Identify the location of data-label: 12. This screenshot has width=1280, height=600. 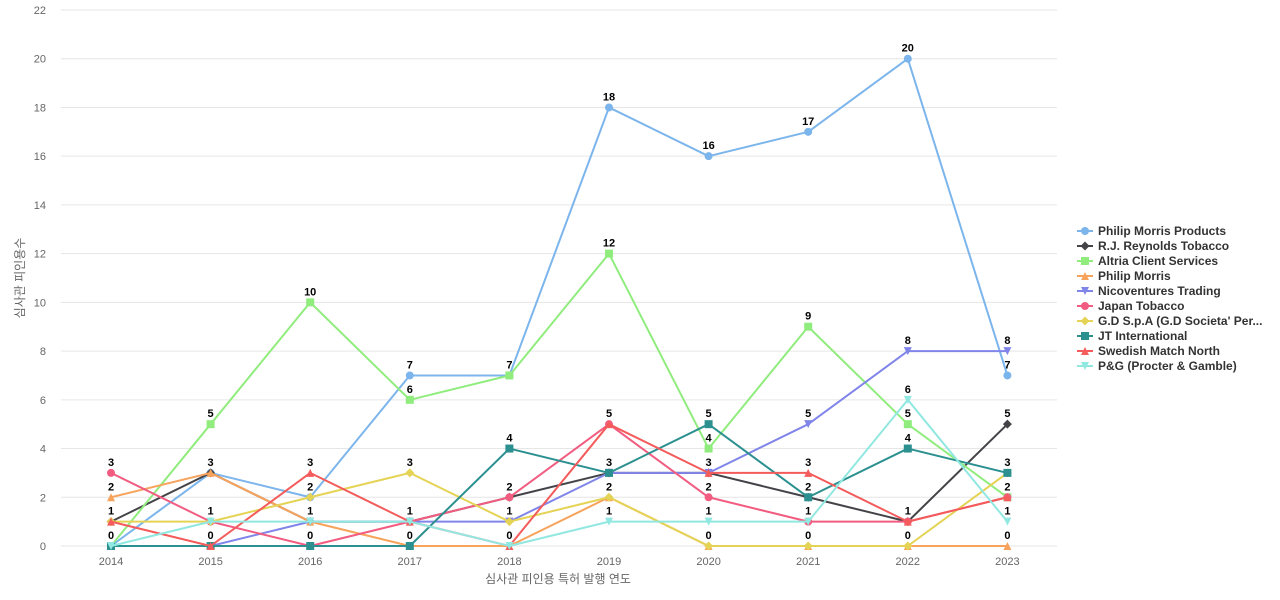
(609, 244).